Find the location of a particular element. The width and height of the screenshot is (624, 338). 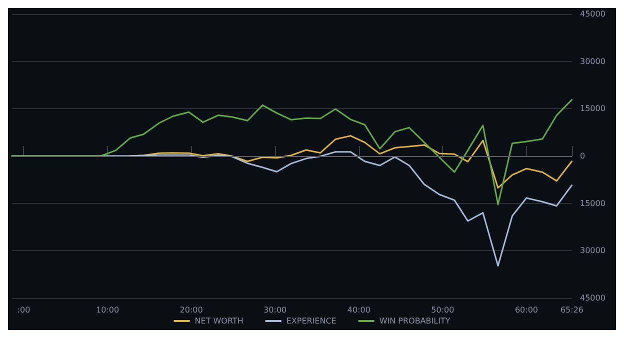

x-tick-label: 40:00 is located at coordinates (358, 310).